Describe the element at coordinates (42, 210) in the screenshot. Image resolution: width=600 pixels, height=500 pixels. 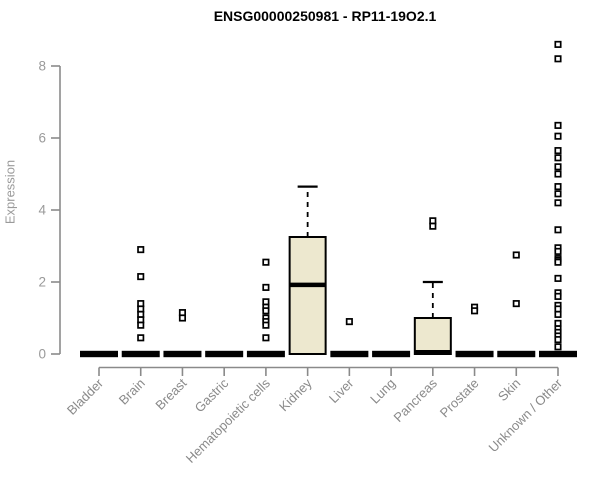
I see `y-tick-label: 4` at that location.